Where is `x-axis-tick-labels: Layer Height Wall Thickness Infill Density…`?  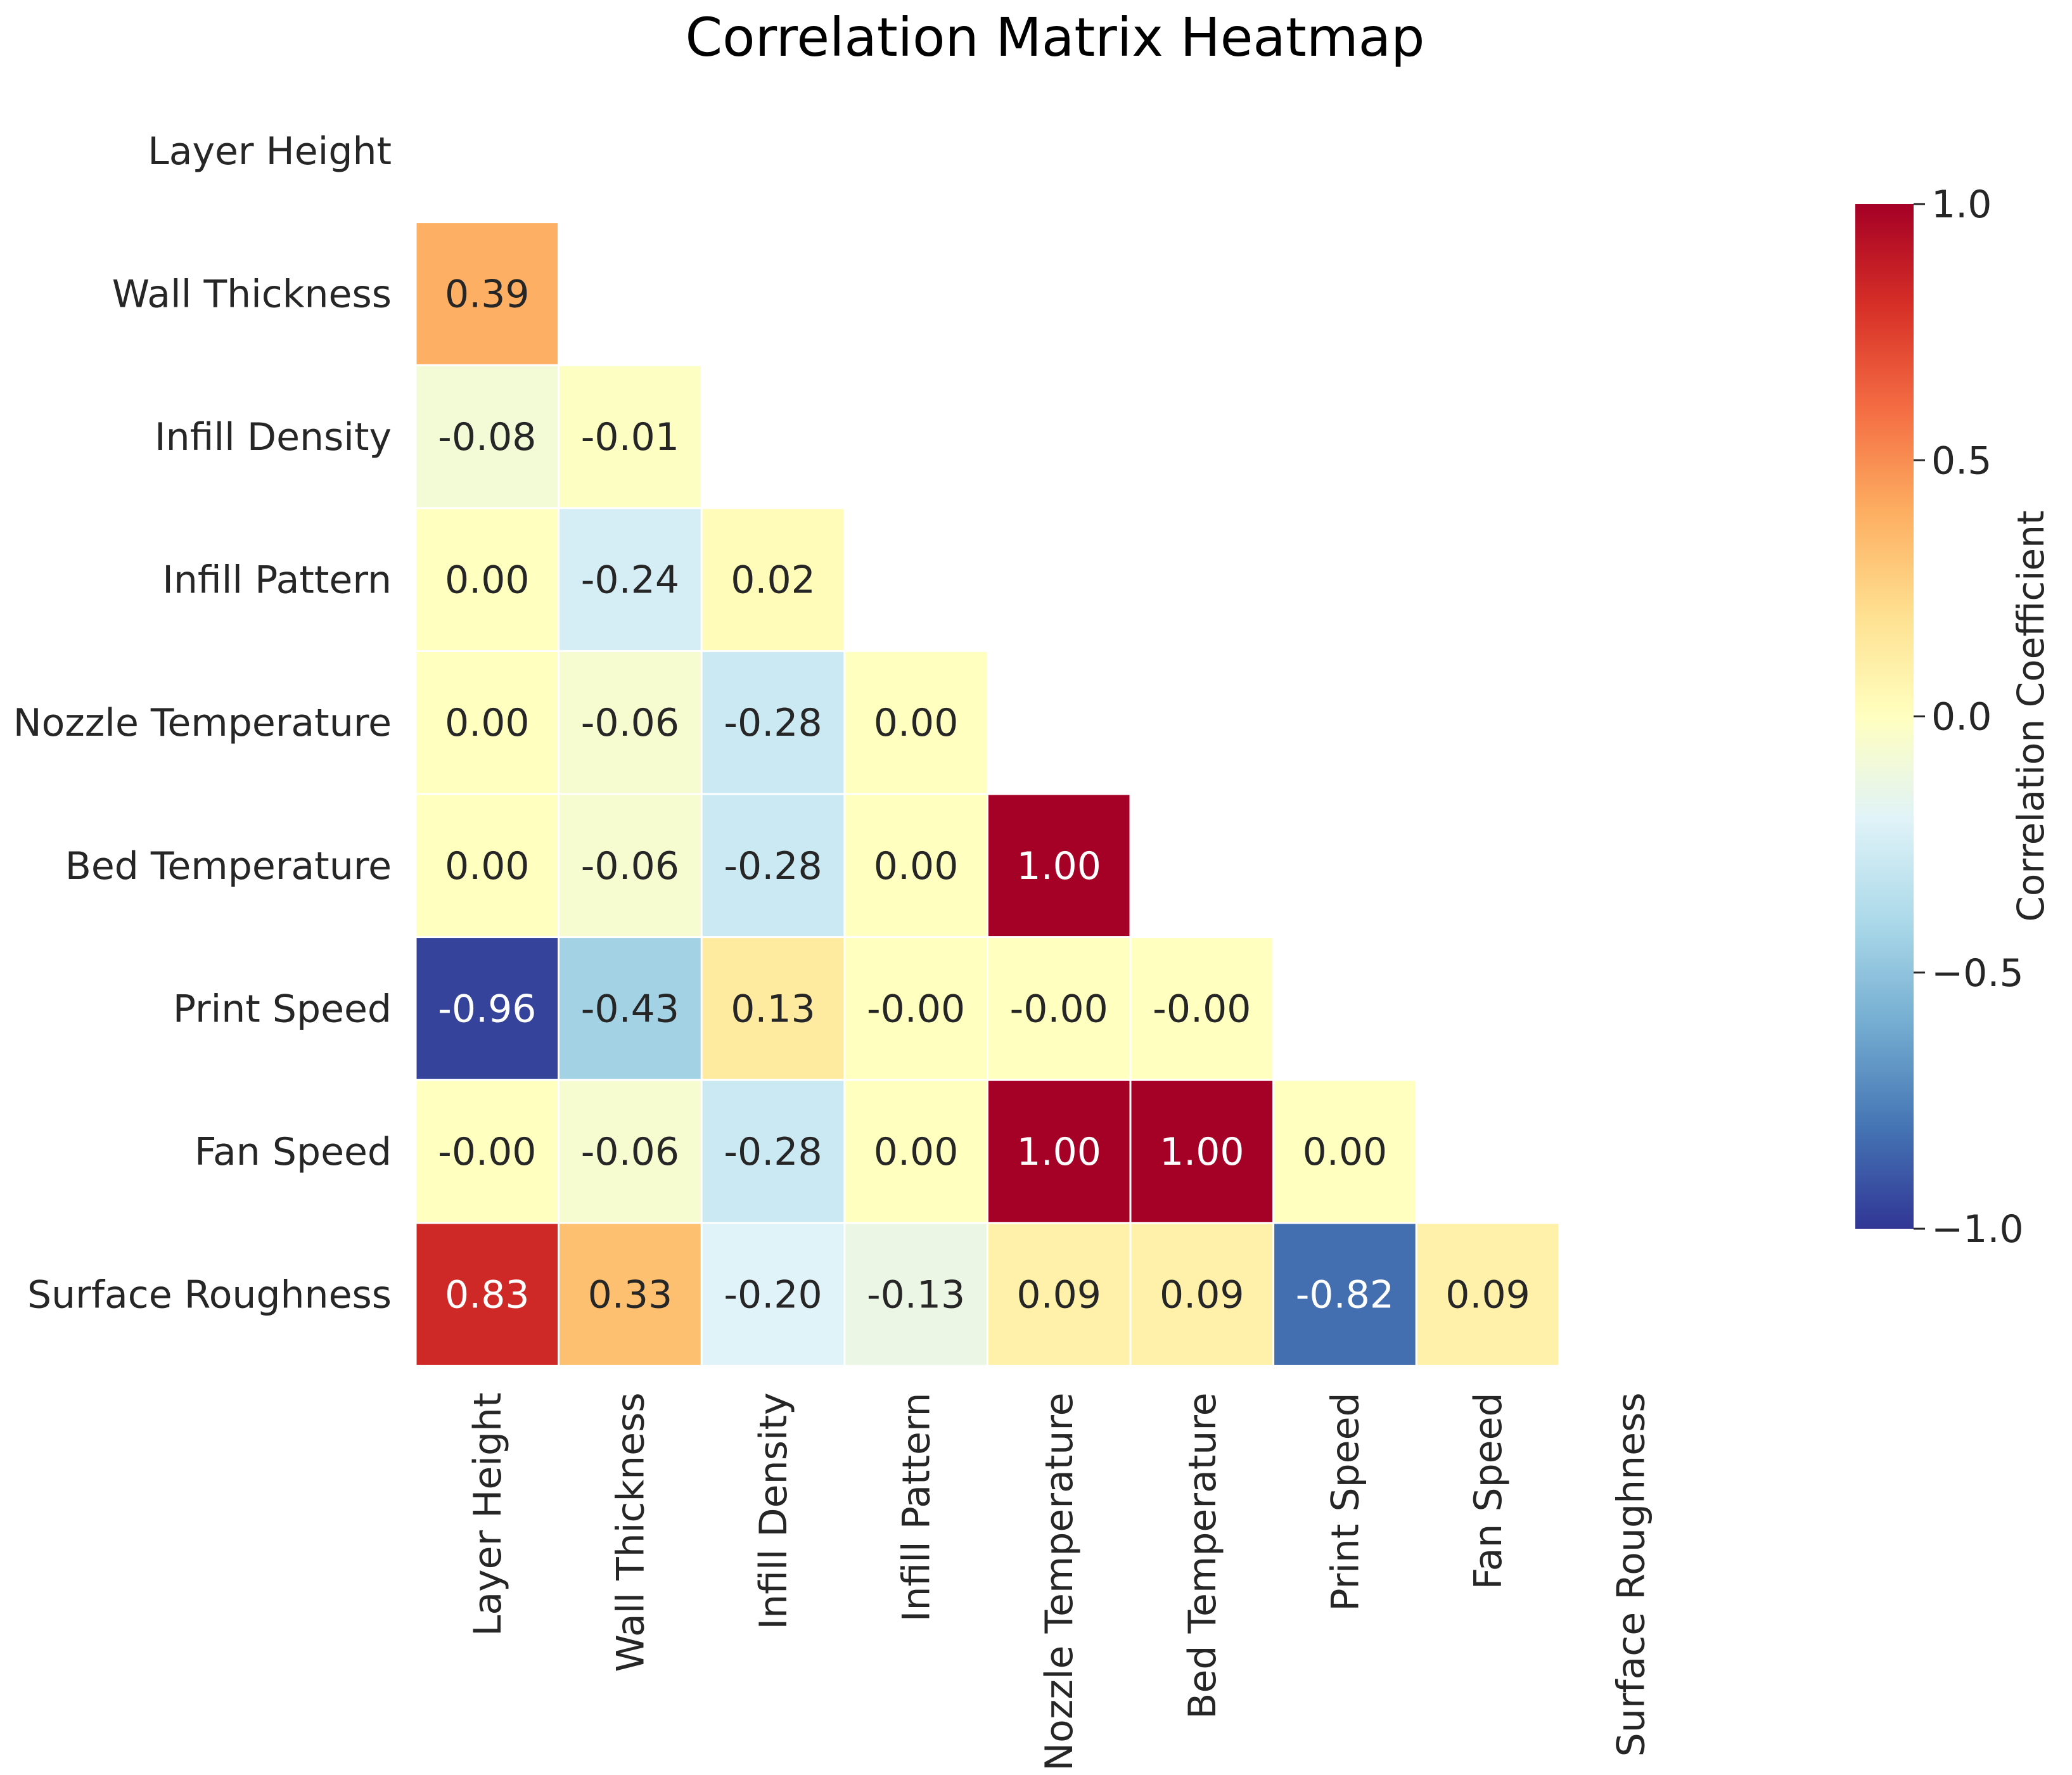 x-axis-tick-labels: Layer Height Wall Thickness Infill Density… is located at coordinates (1060, 1581).